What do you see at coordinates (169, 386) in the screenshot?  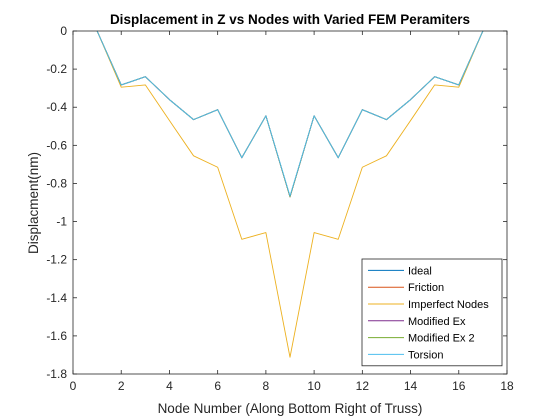 I see `x-tick-label: 4` at bounding box center [169, 386].